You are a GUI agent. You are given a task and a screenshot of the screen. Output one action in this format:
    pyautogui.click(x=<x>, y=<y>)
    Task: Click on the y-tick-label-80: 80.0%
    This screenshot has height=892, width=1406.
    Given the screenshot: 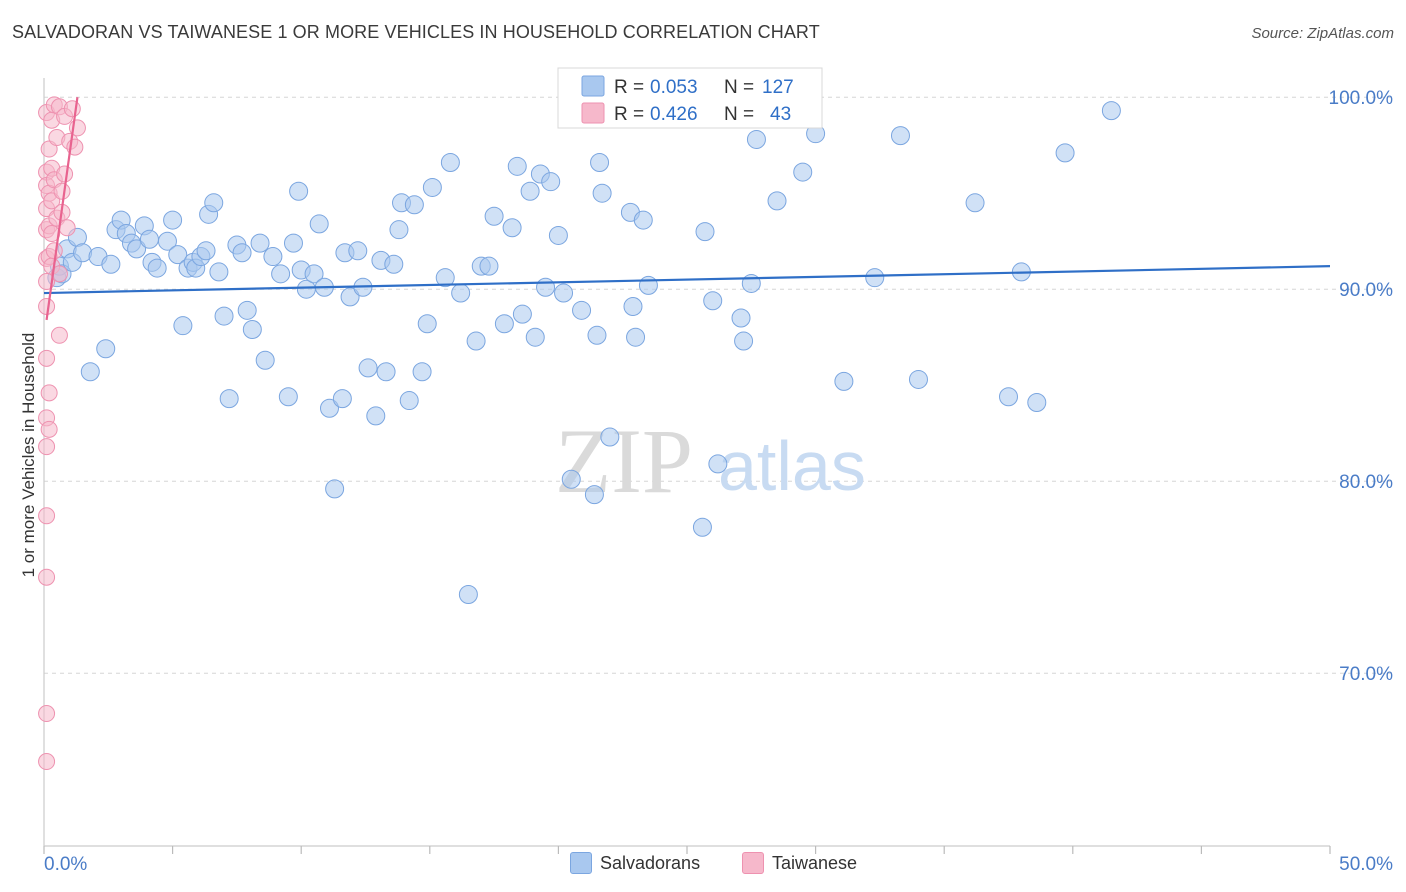 What is the action you would take?
    pyautogui.click(x=1366, y=482)
    